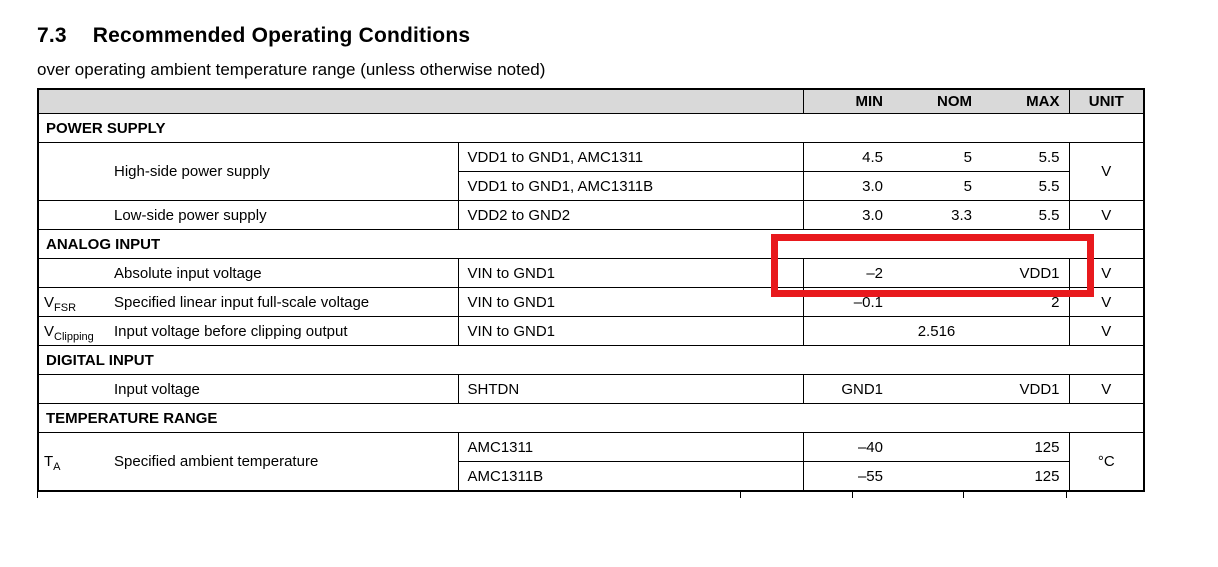 The image size is (1218, 567). I want to click on high-side-cond-amc1311b: VDD1 to GND1, AMC1311B, so click(630, 186).